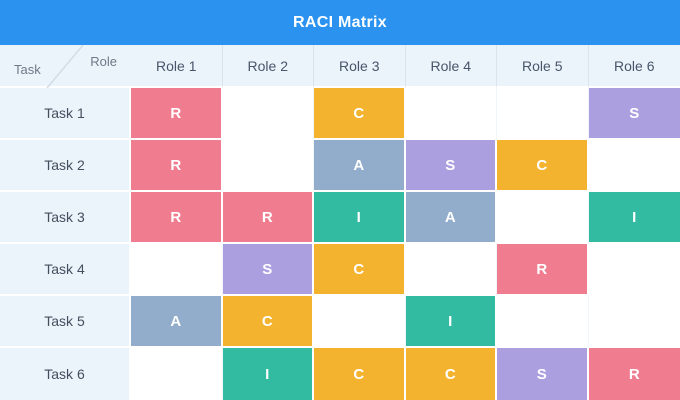 The width and height of the screenshot is (680, 400). Describe the element at coordinates (27, 69) in the screenshot. I see `corner-task-label: Task` at that location.